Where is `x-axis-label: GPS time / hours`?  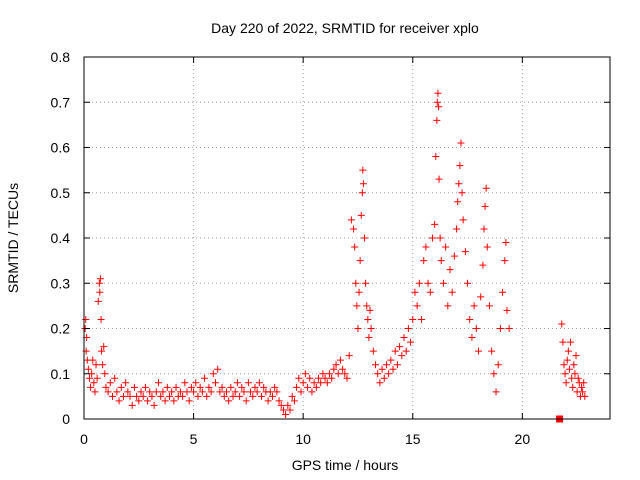
x-axis-label: GPS time / hours is located at coordinates (345, 465).